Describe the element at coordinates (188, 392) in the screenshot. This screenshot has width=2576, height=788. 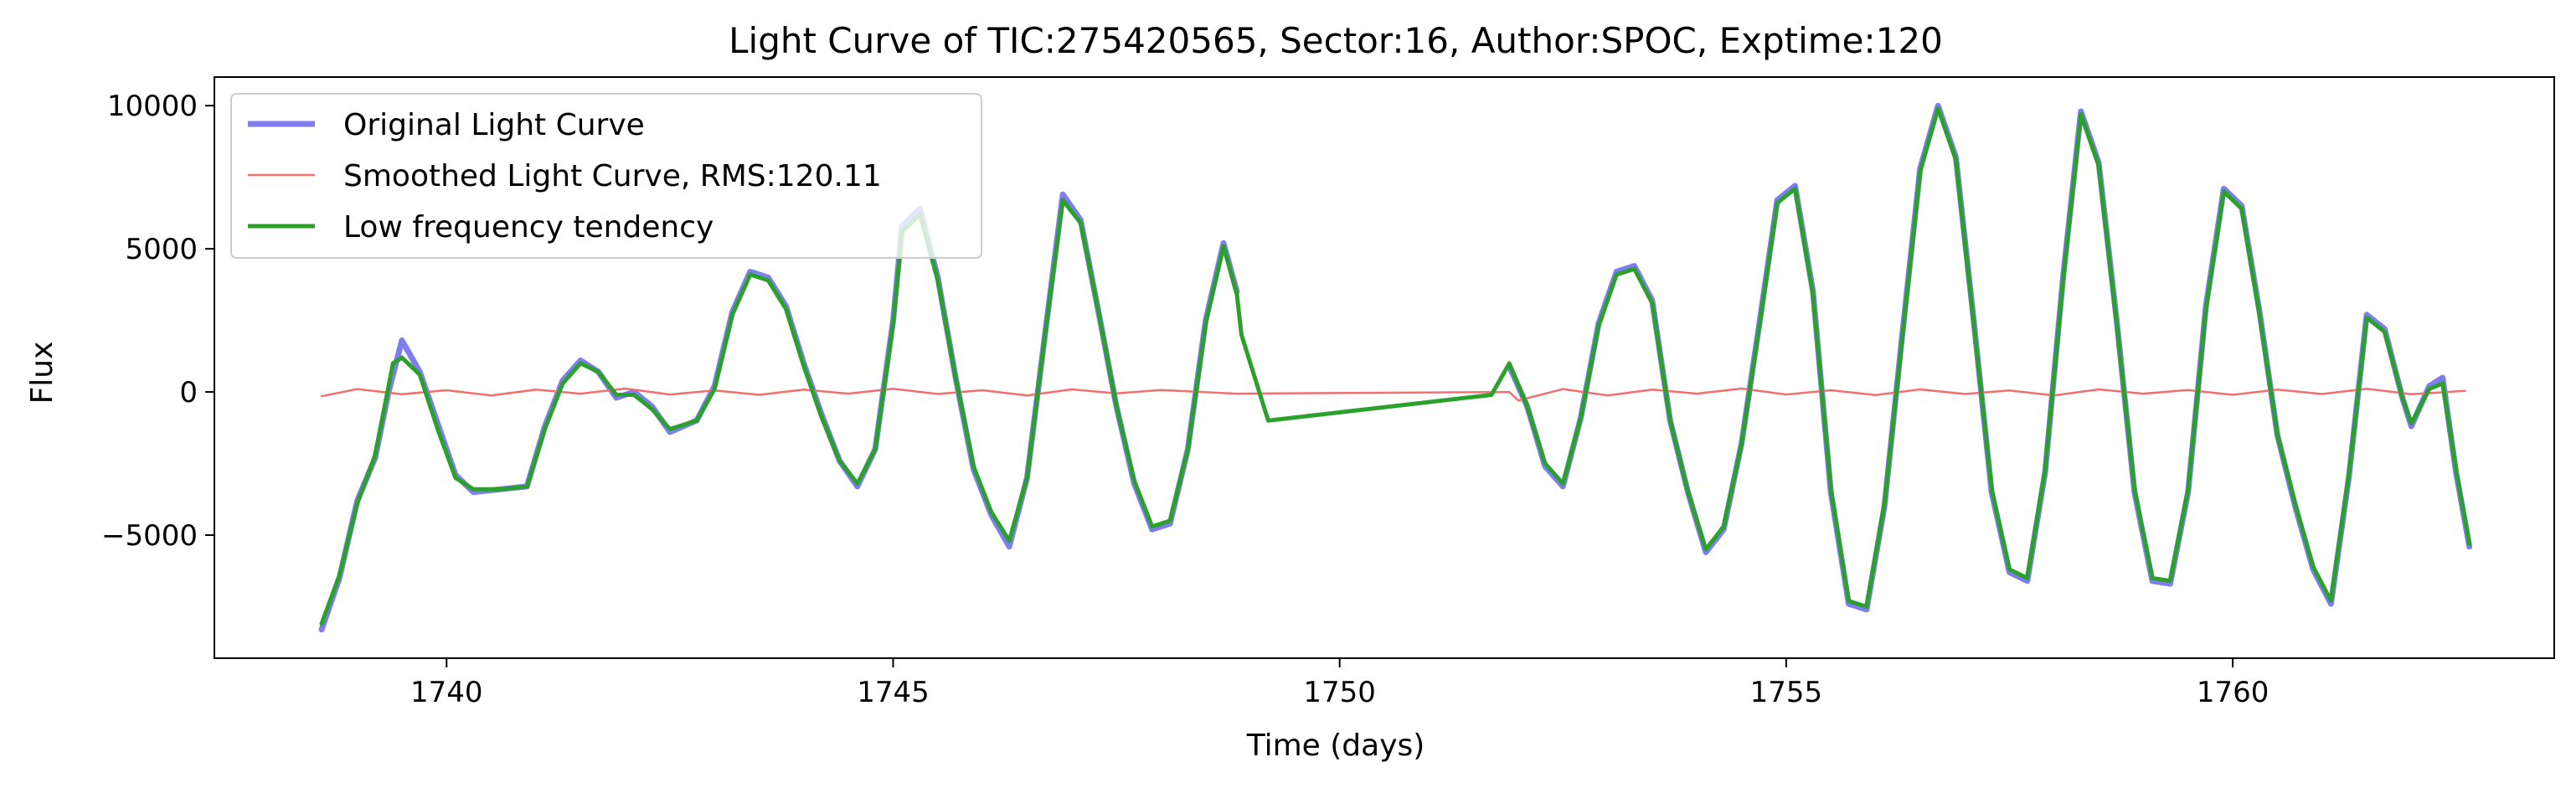
I see `y-tick-label-0: 0` at that location.